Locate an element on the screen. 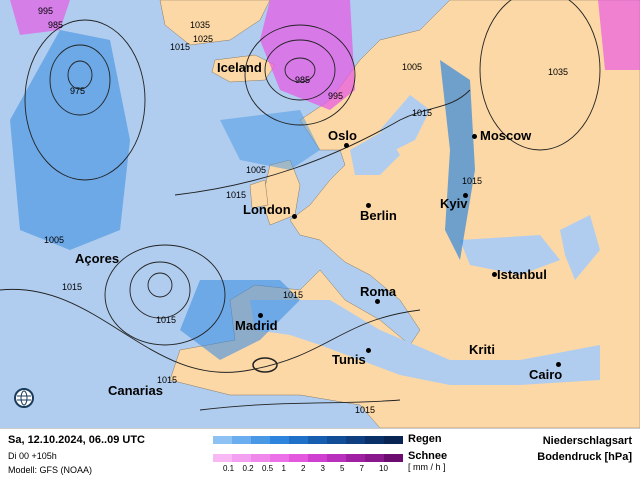  city-label: Tunis is located at coordinates (349, 359).